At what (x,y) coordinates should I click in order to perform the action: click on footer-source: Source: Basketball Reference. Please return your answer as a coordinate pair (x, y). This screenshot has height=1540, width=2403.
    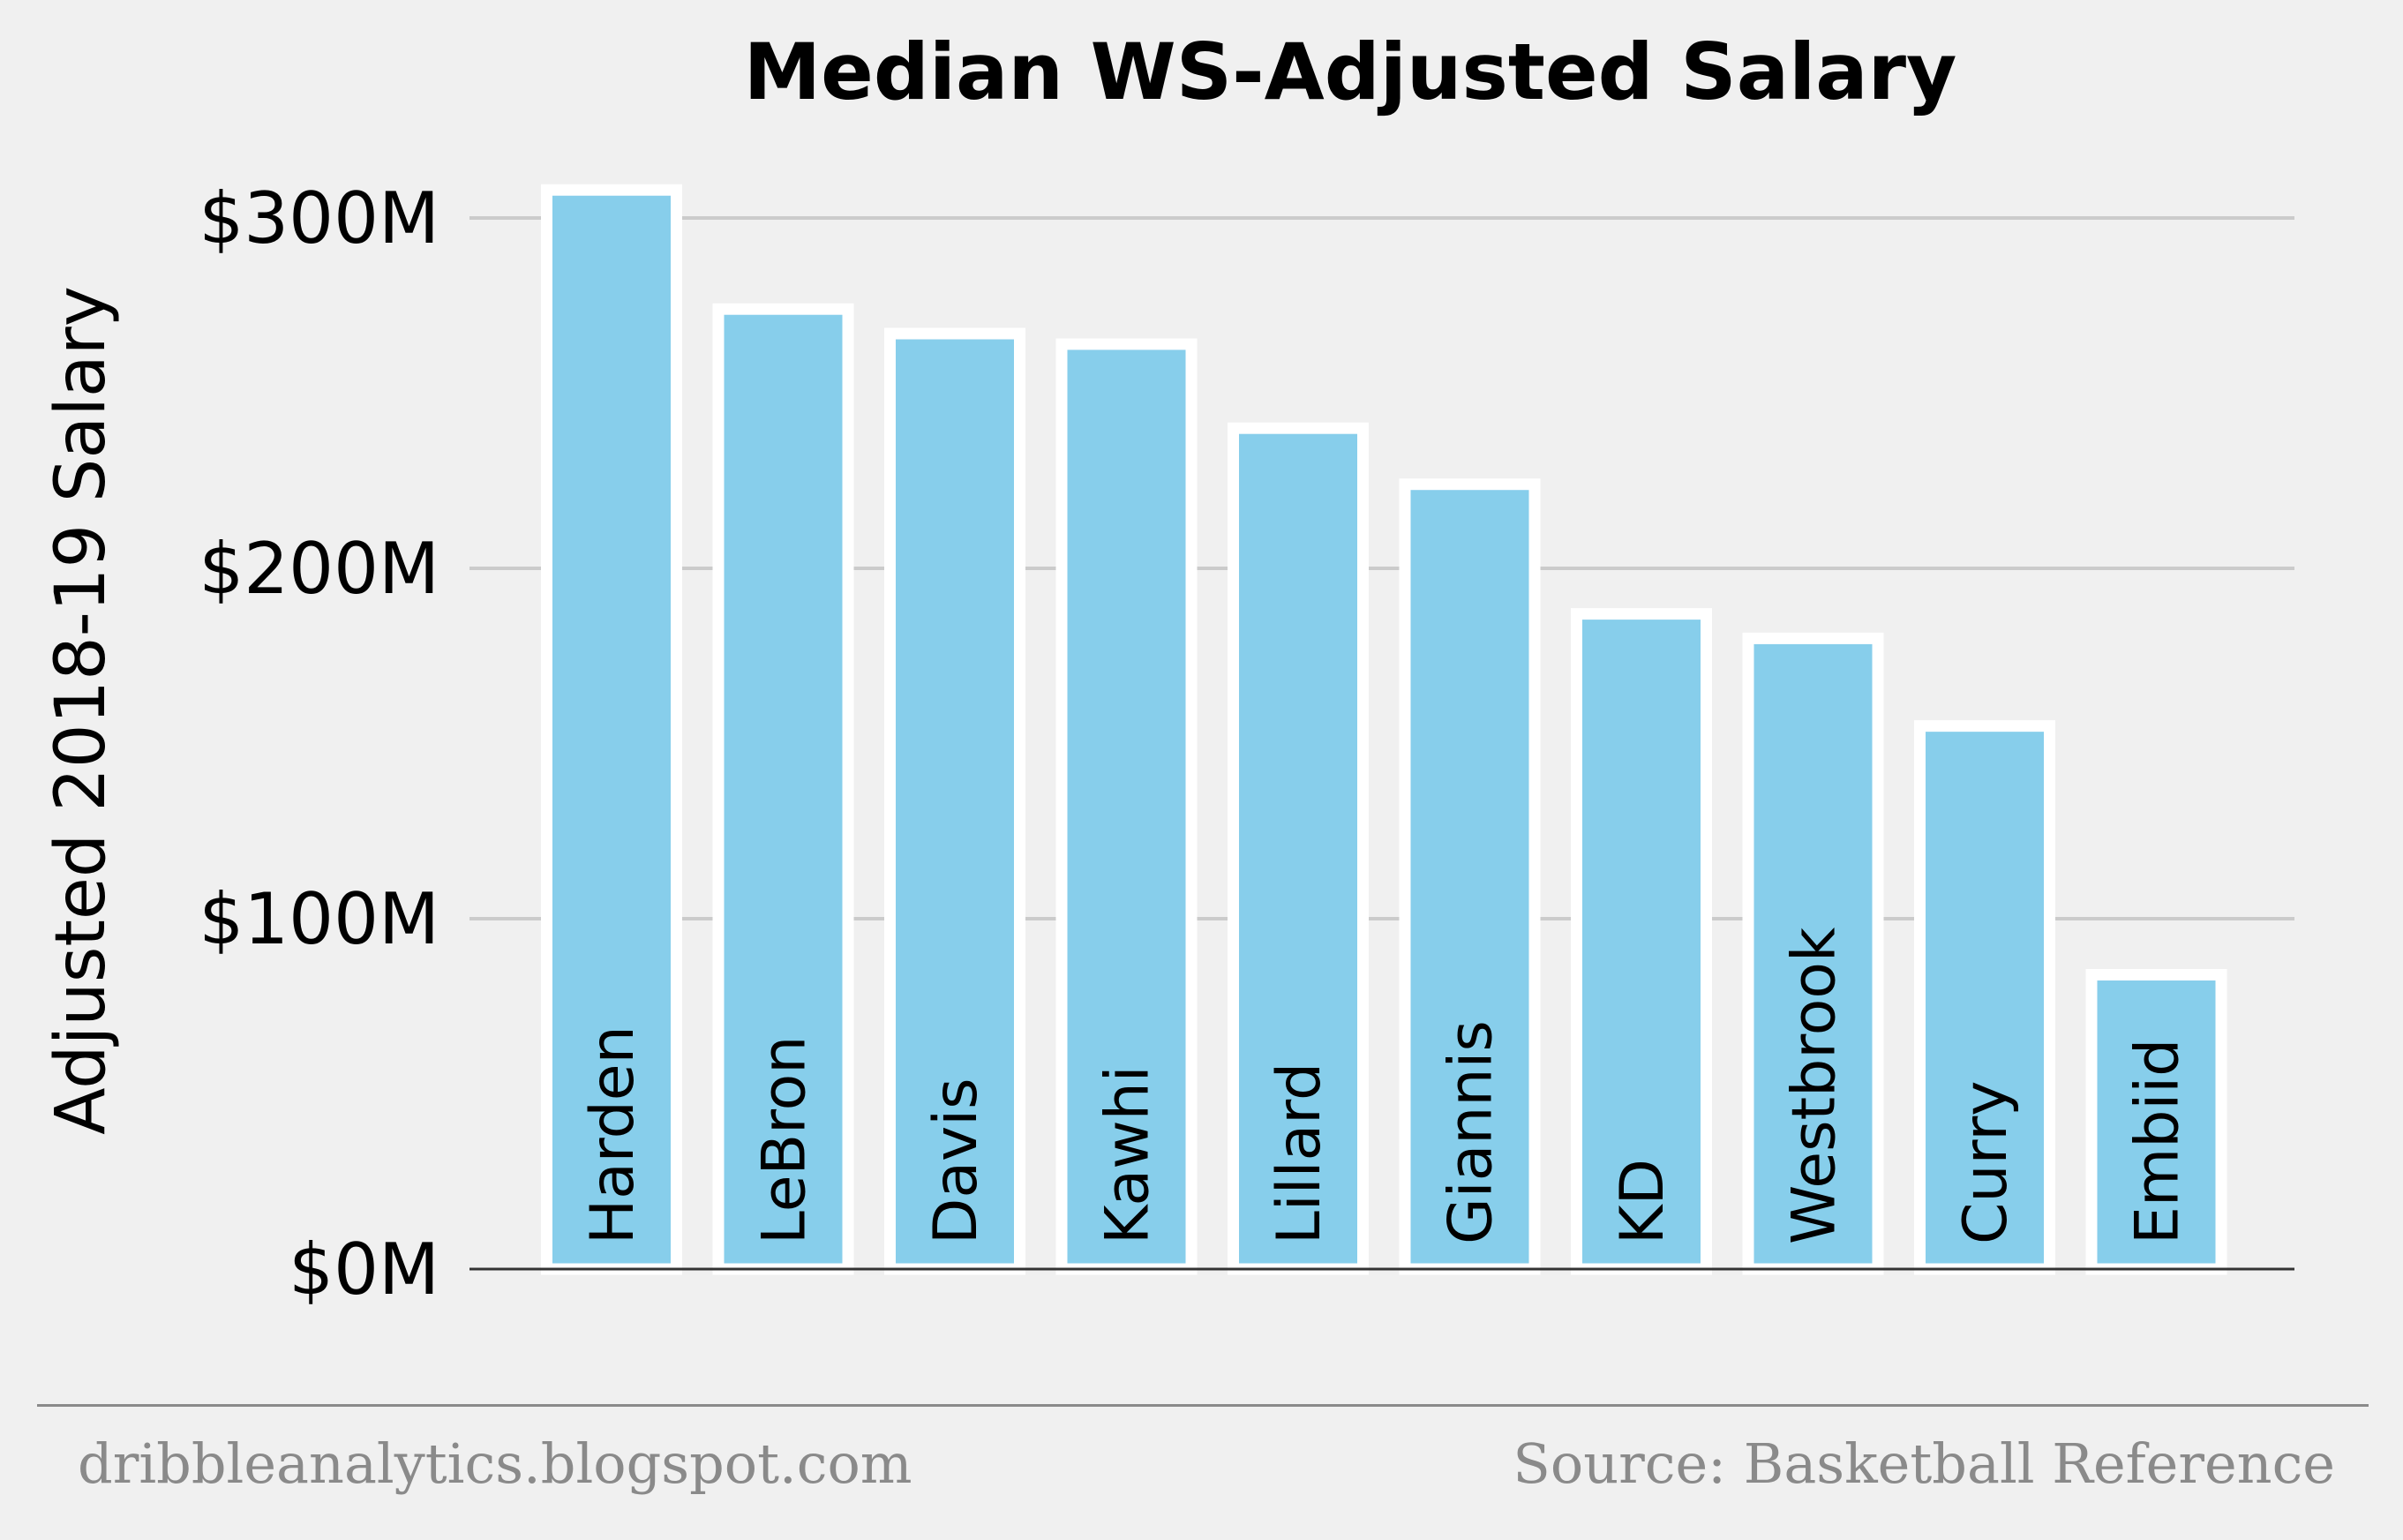
    Looking at the image, I should click on (1924, 1463).